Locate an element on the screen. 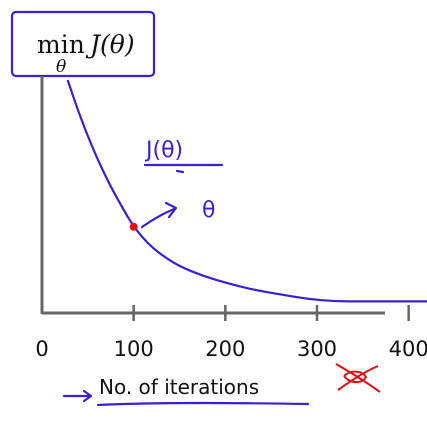 This screenshot has width=427, height=429. title-subscript: θ is located at coordinates (61, 67).